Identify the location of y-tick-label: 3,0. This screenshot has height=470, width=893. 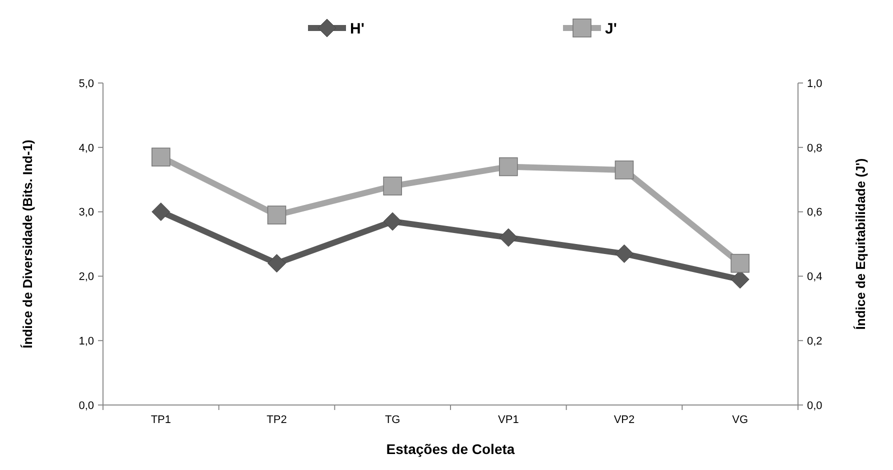
(86, 212).